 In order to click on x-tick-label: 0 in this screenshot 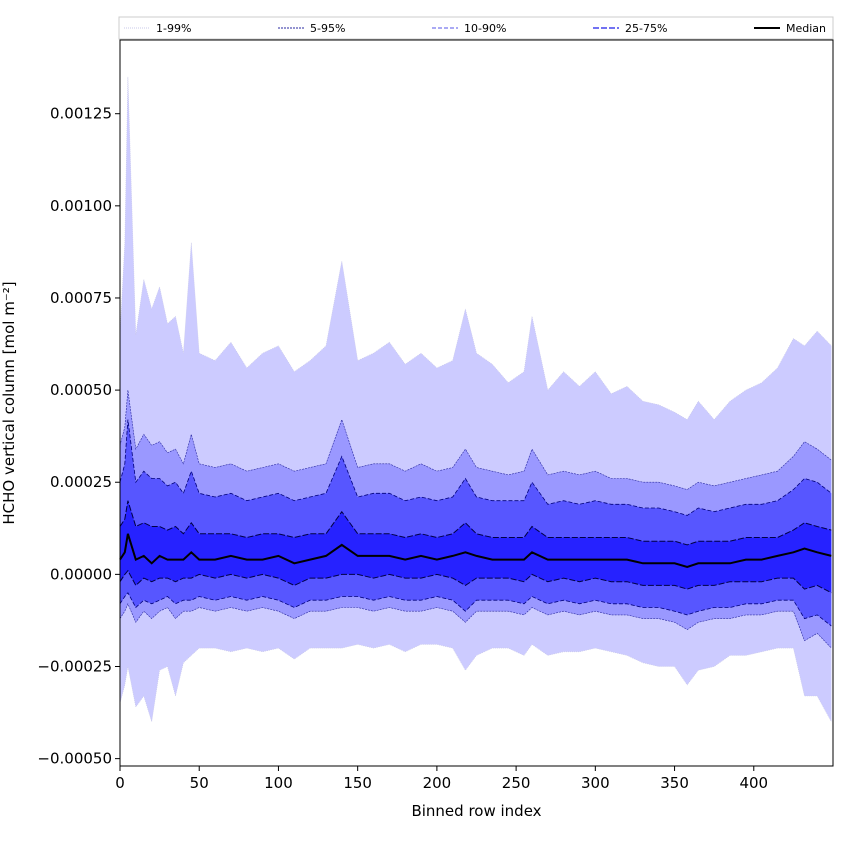, I will do `click(120, 783)`.